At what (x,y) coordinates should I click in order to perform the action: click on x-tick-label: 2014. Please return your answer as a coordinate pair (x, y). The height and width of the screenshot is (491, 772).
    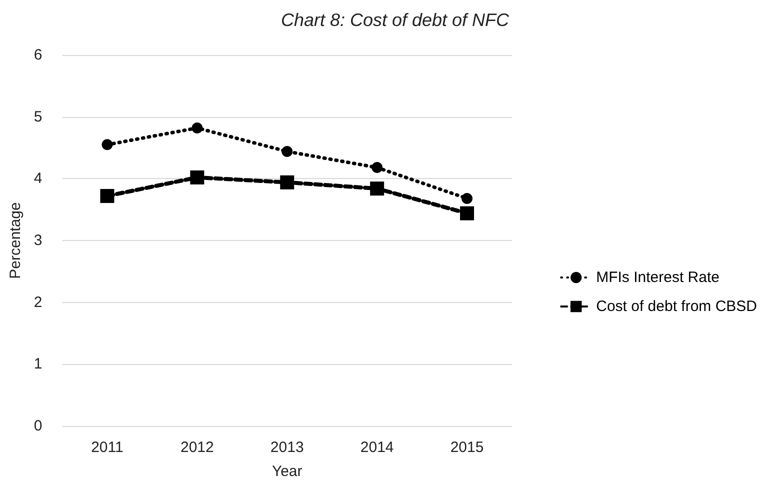
    Looking at the image, I should click on (377, 447).